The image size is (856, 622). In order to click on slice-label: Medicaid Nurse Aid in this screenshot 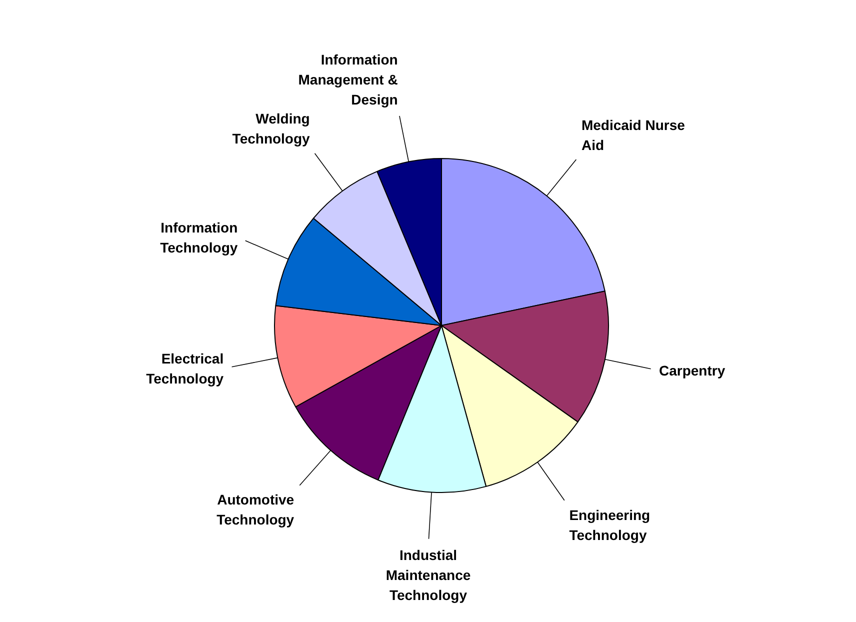, I will do `click(633, 135)`.